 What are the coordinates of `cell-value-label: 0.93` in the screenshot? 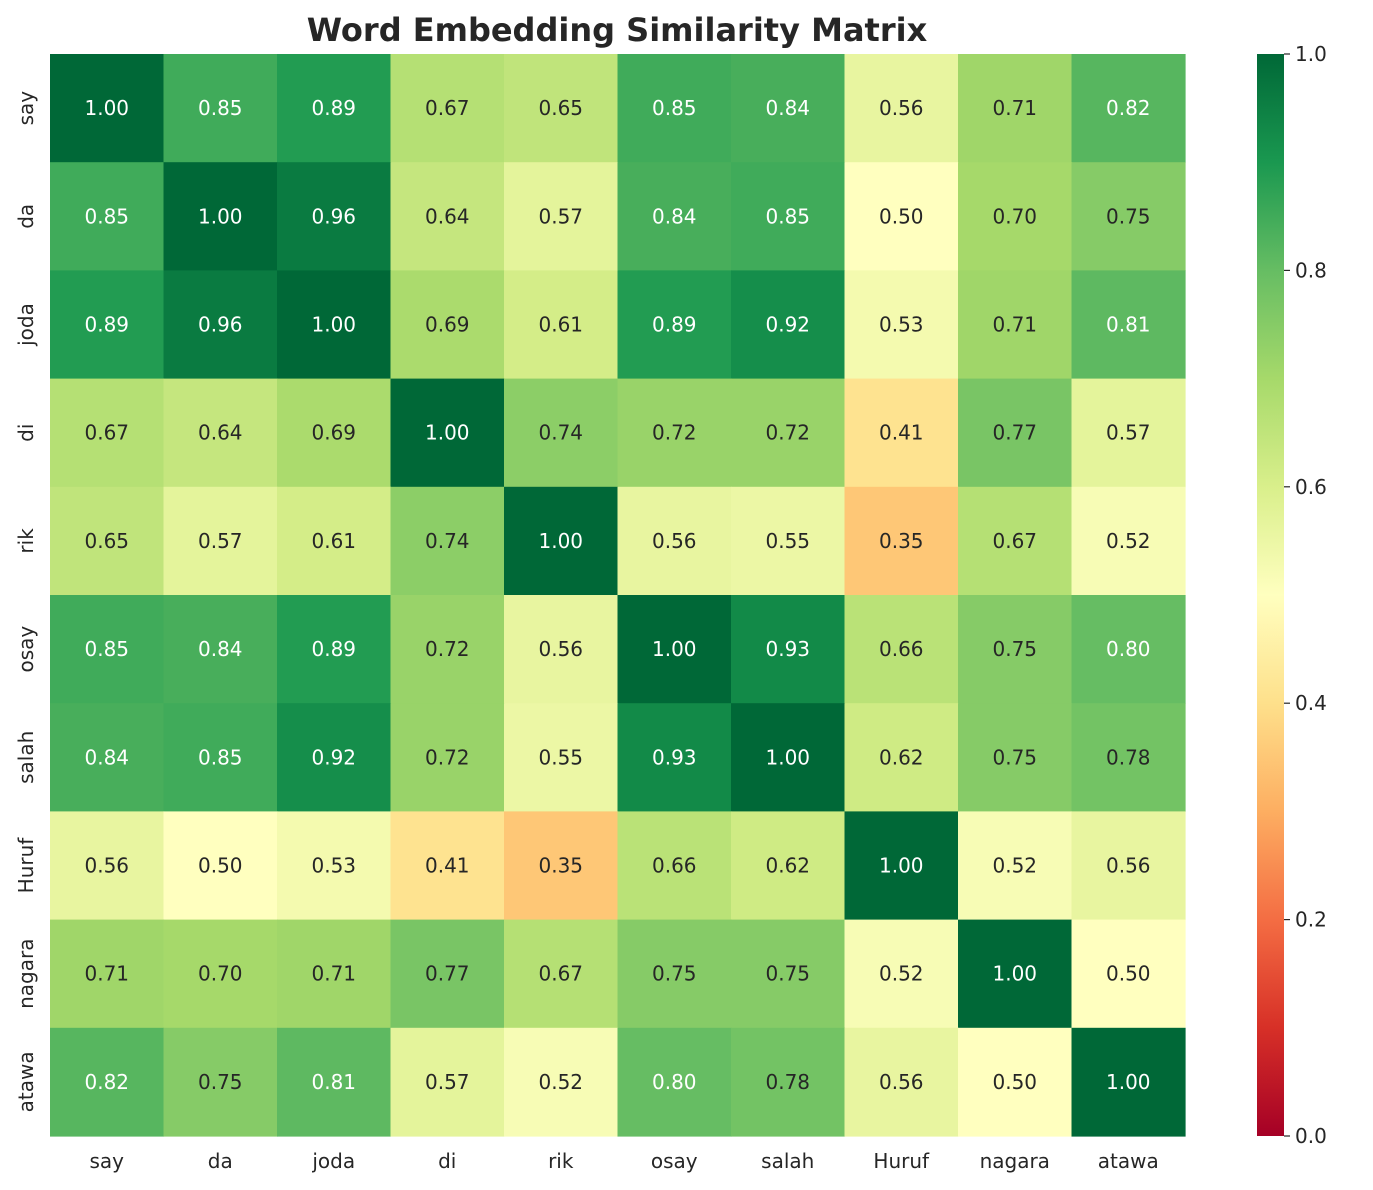 It's located at (787, 649).